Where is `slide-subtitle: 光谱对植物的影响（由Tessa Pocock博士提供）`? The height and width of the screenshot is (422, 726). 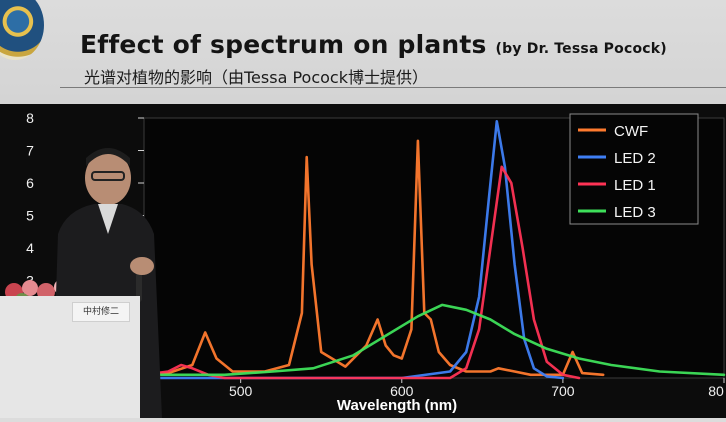 slide-subtitle: 光谱对植物的影响（由Tessa Pocock博士提供） is located at coordinates (256, 77).